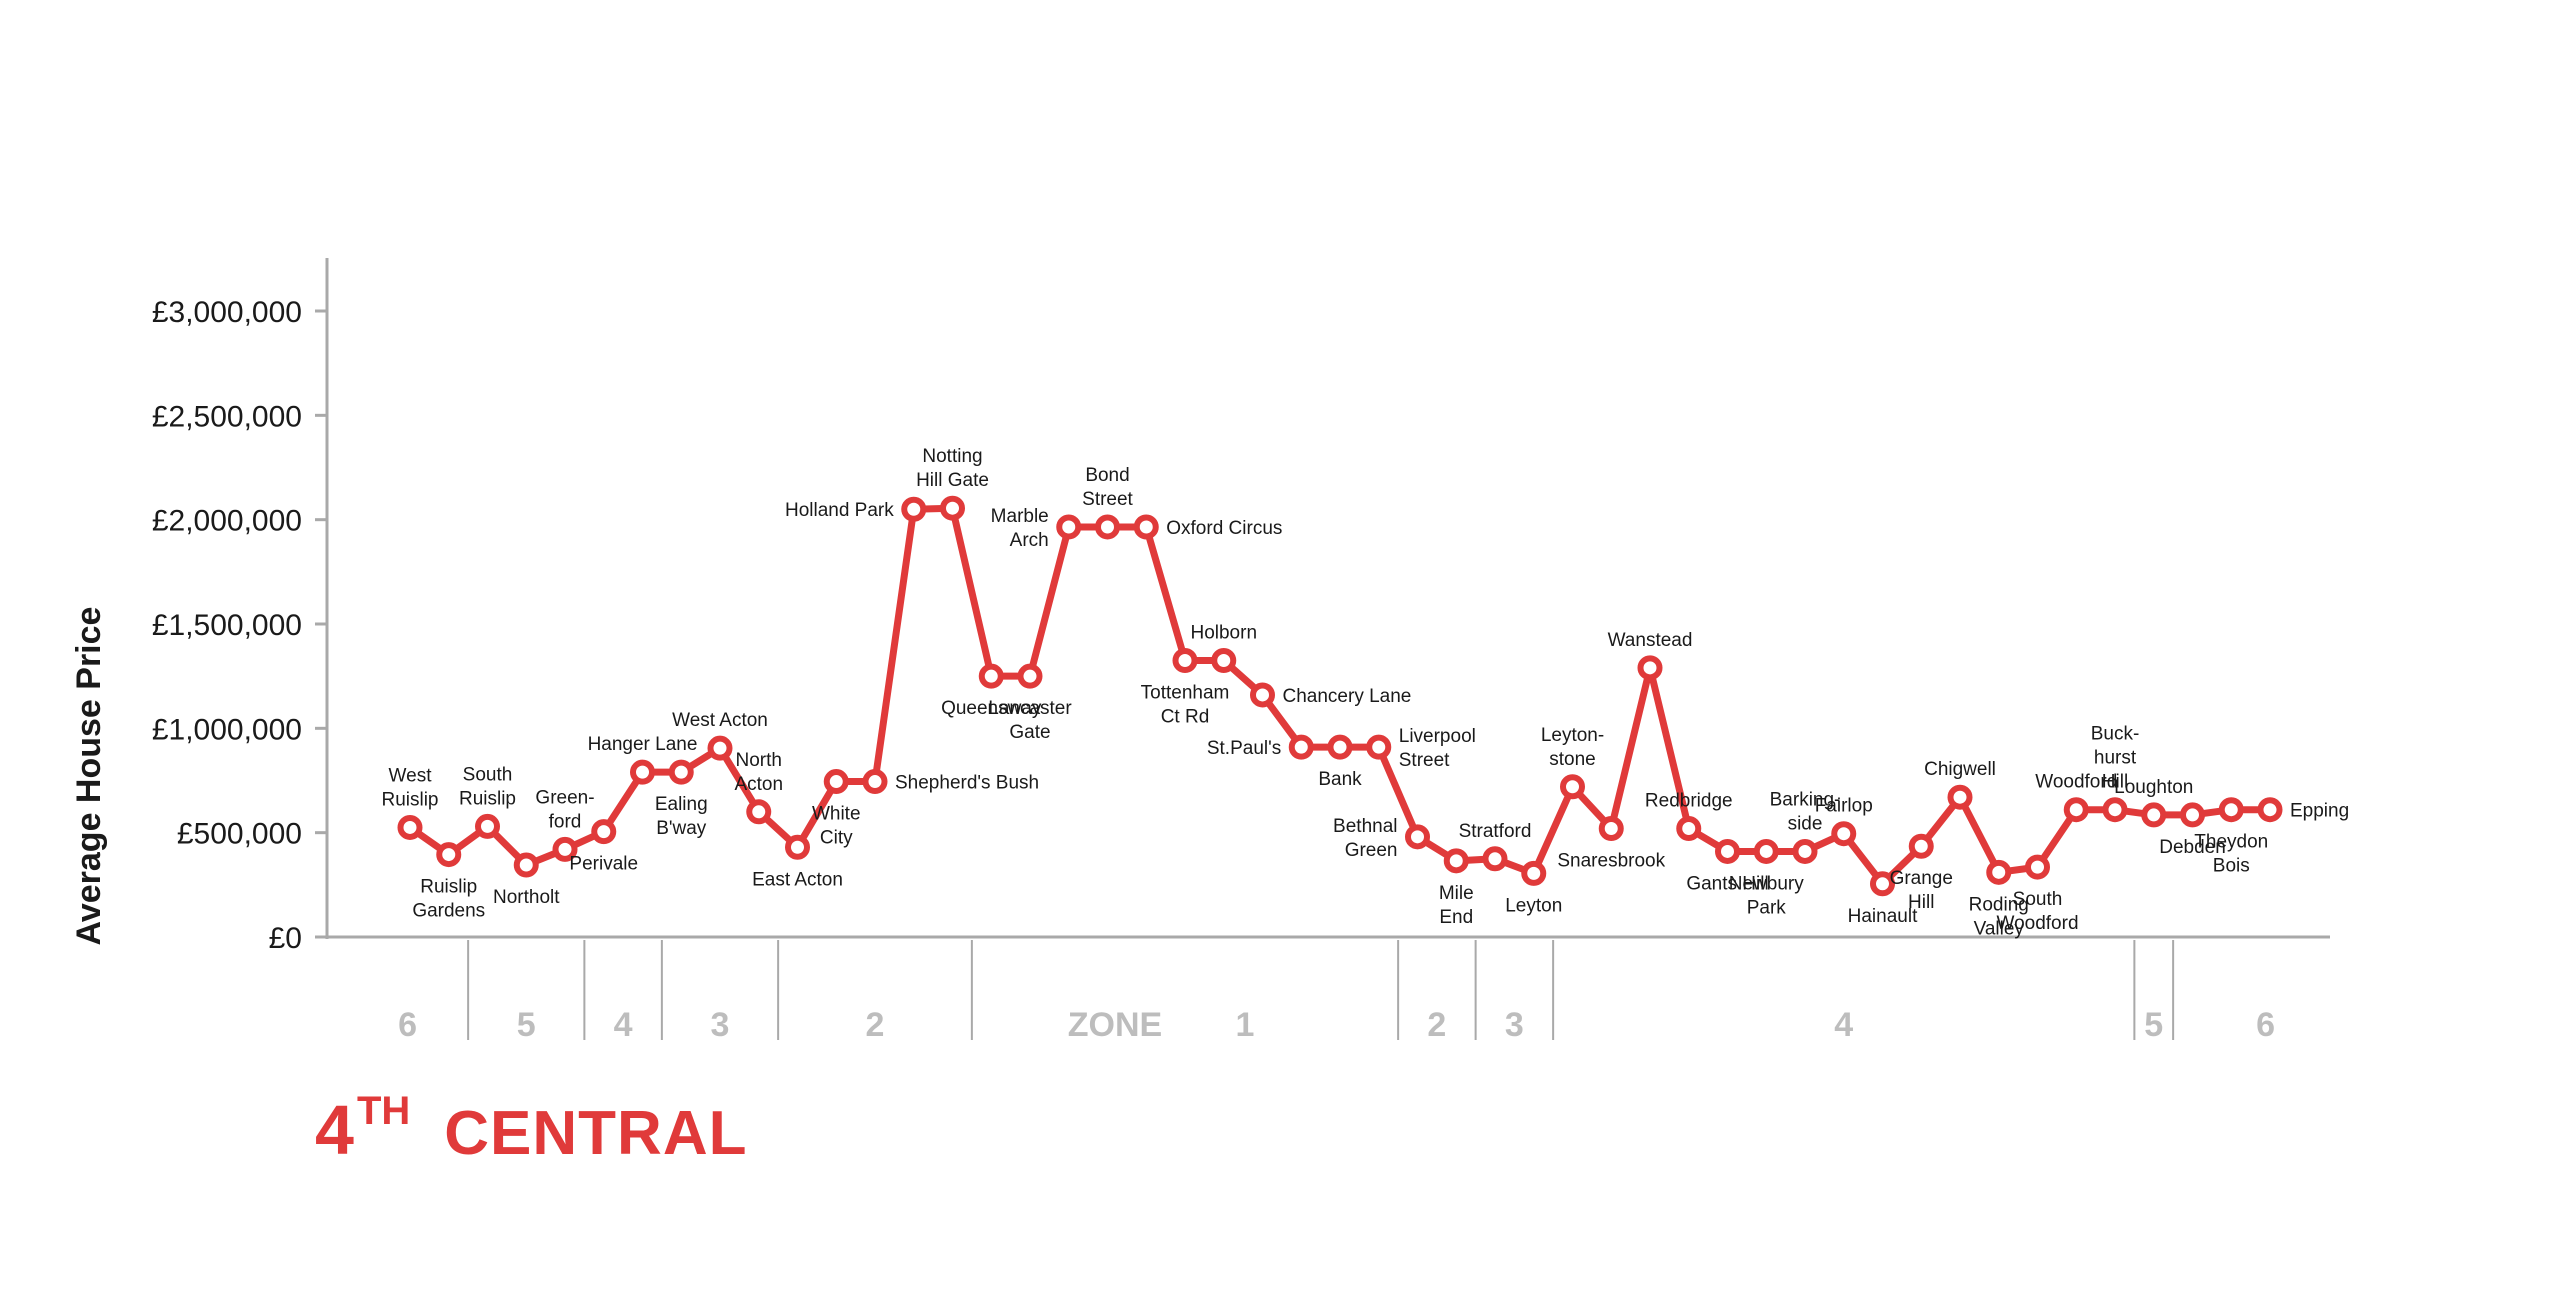 The height and width of the screenshot is (1315, 2560). I want to click on station-label: Stratford, so click(1495, 831).